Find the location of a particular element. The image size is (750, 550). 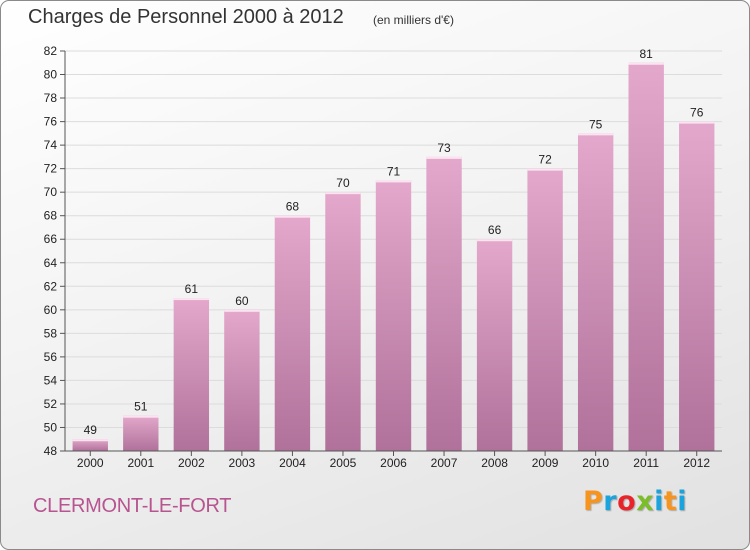

bar-value-label: 66 is located at coordinates (495, 230).